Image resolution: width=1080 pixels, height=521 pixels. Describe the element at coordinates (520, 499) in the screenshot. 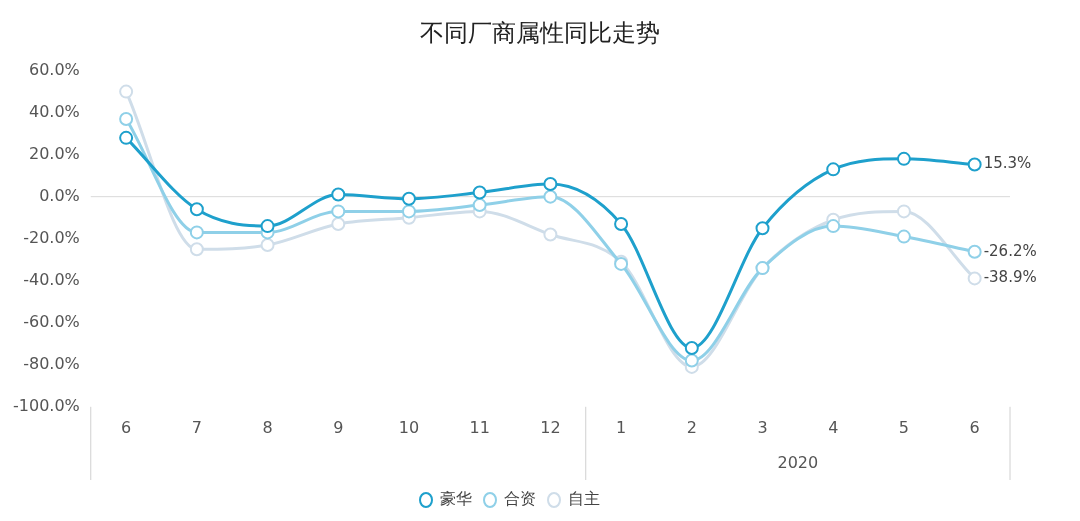

I see `legend-label: 合资` at that location.